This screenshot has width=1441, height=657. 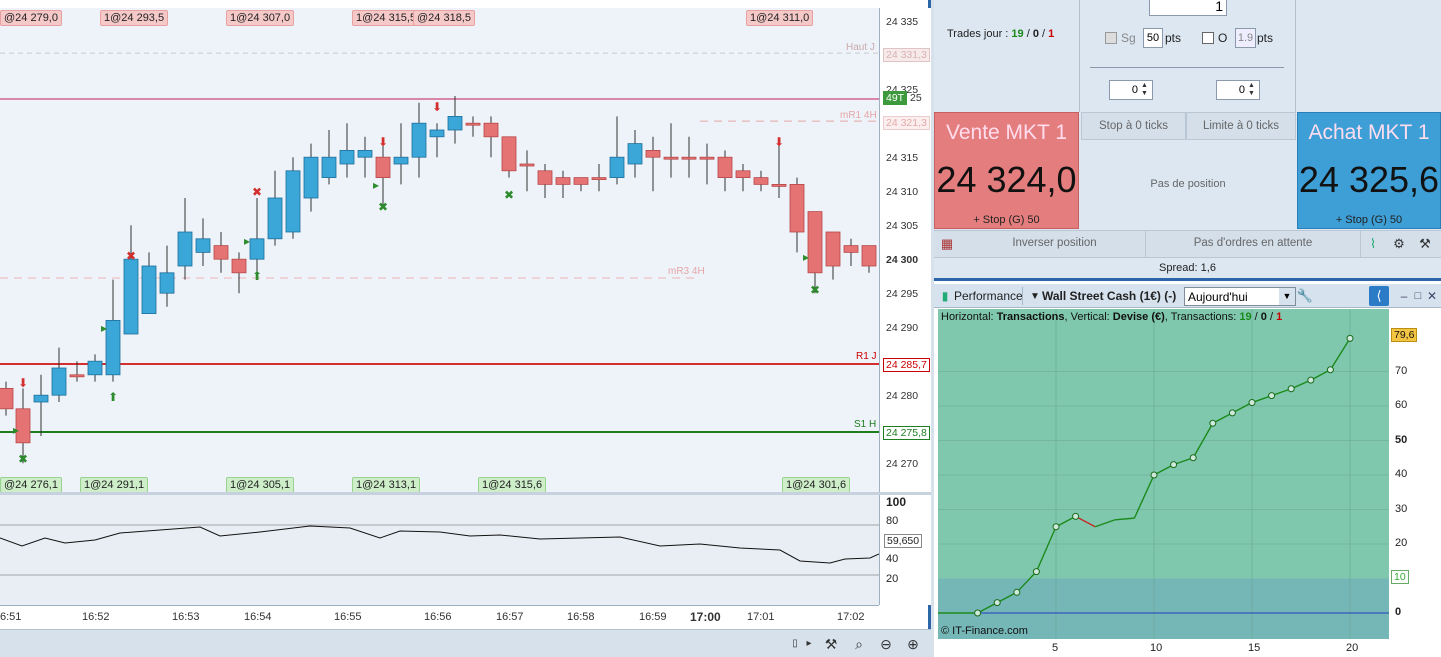 I want to click on period-value: Aujourd'hui, so click(x=1218, y=297).